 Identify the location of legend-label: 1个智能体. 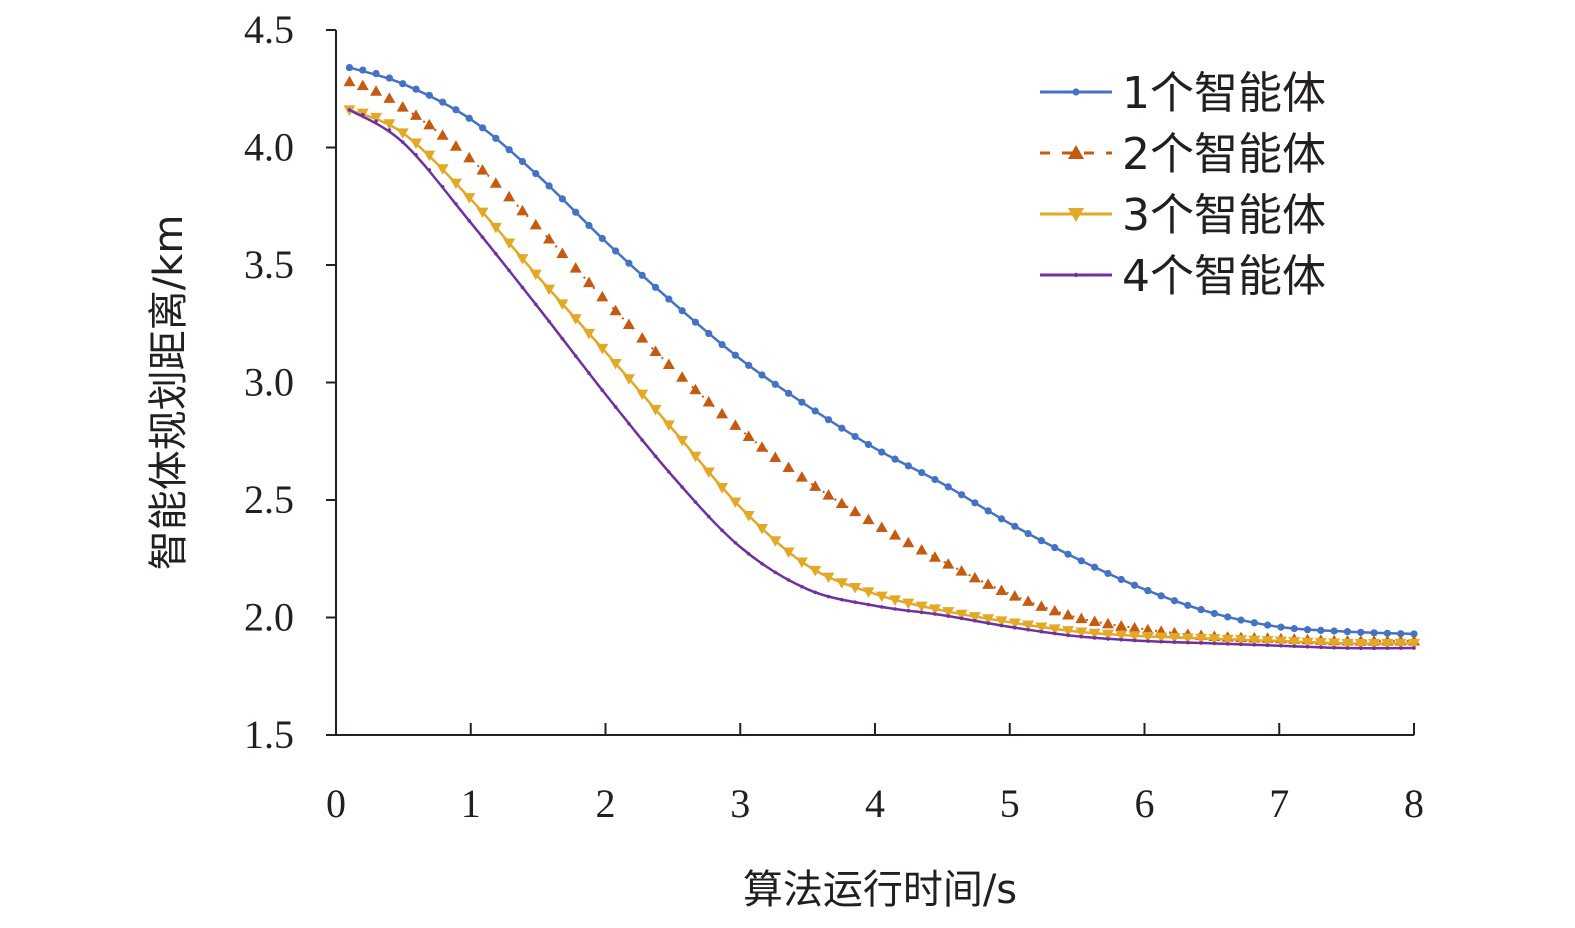
(1224, 93).